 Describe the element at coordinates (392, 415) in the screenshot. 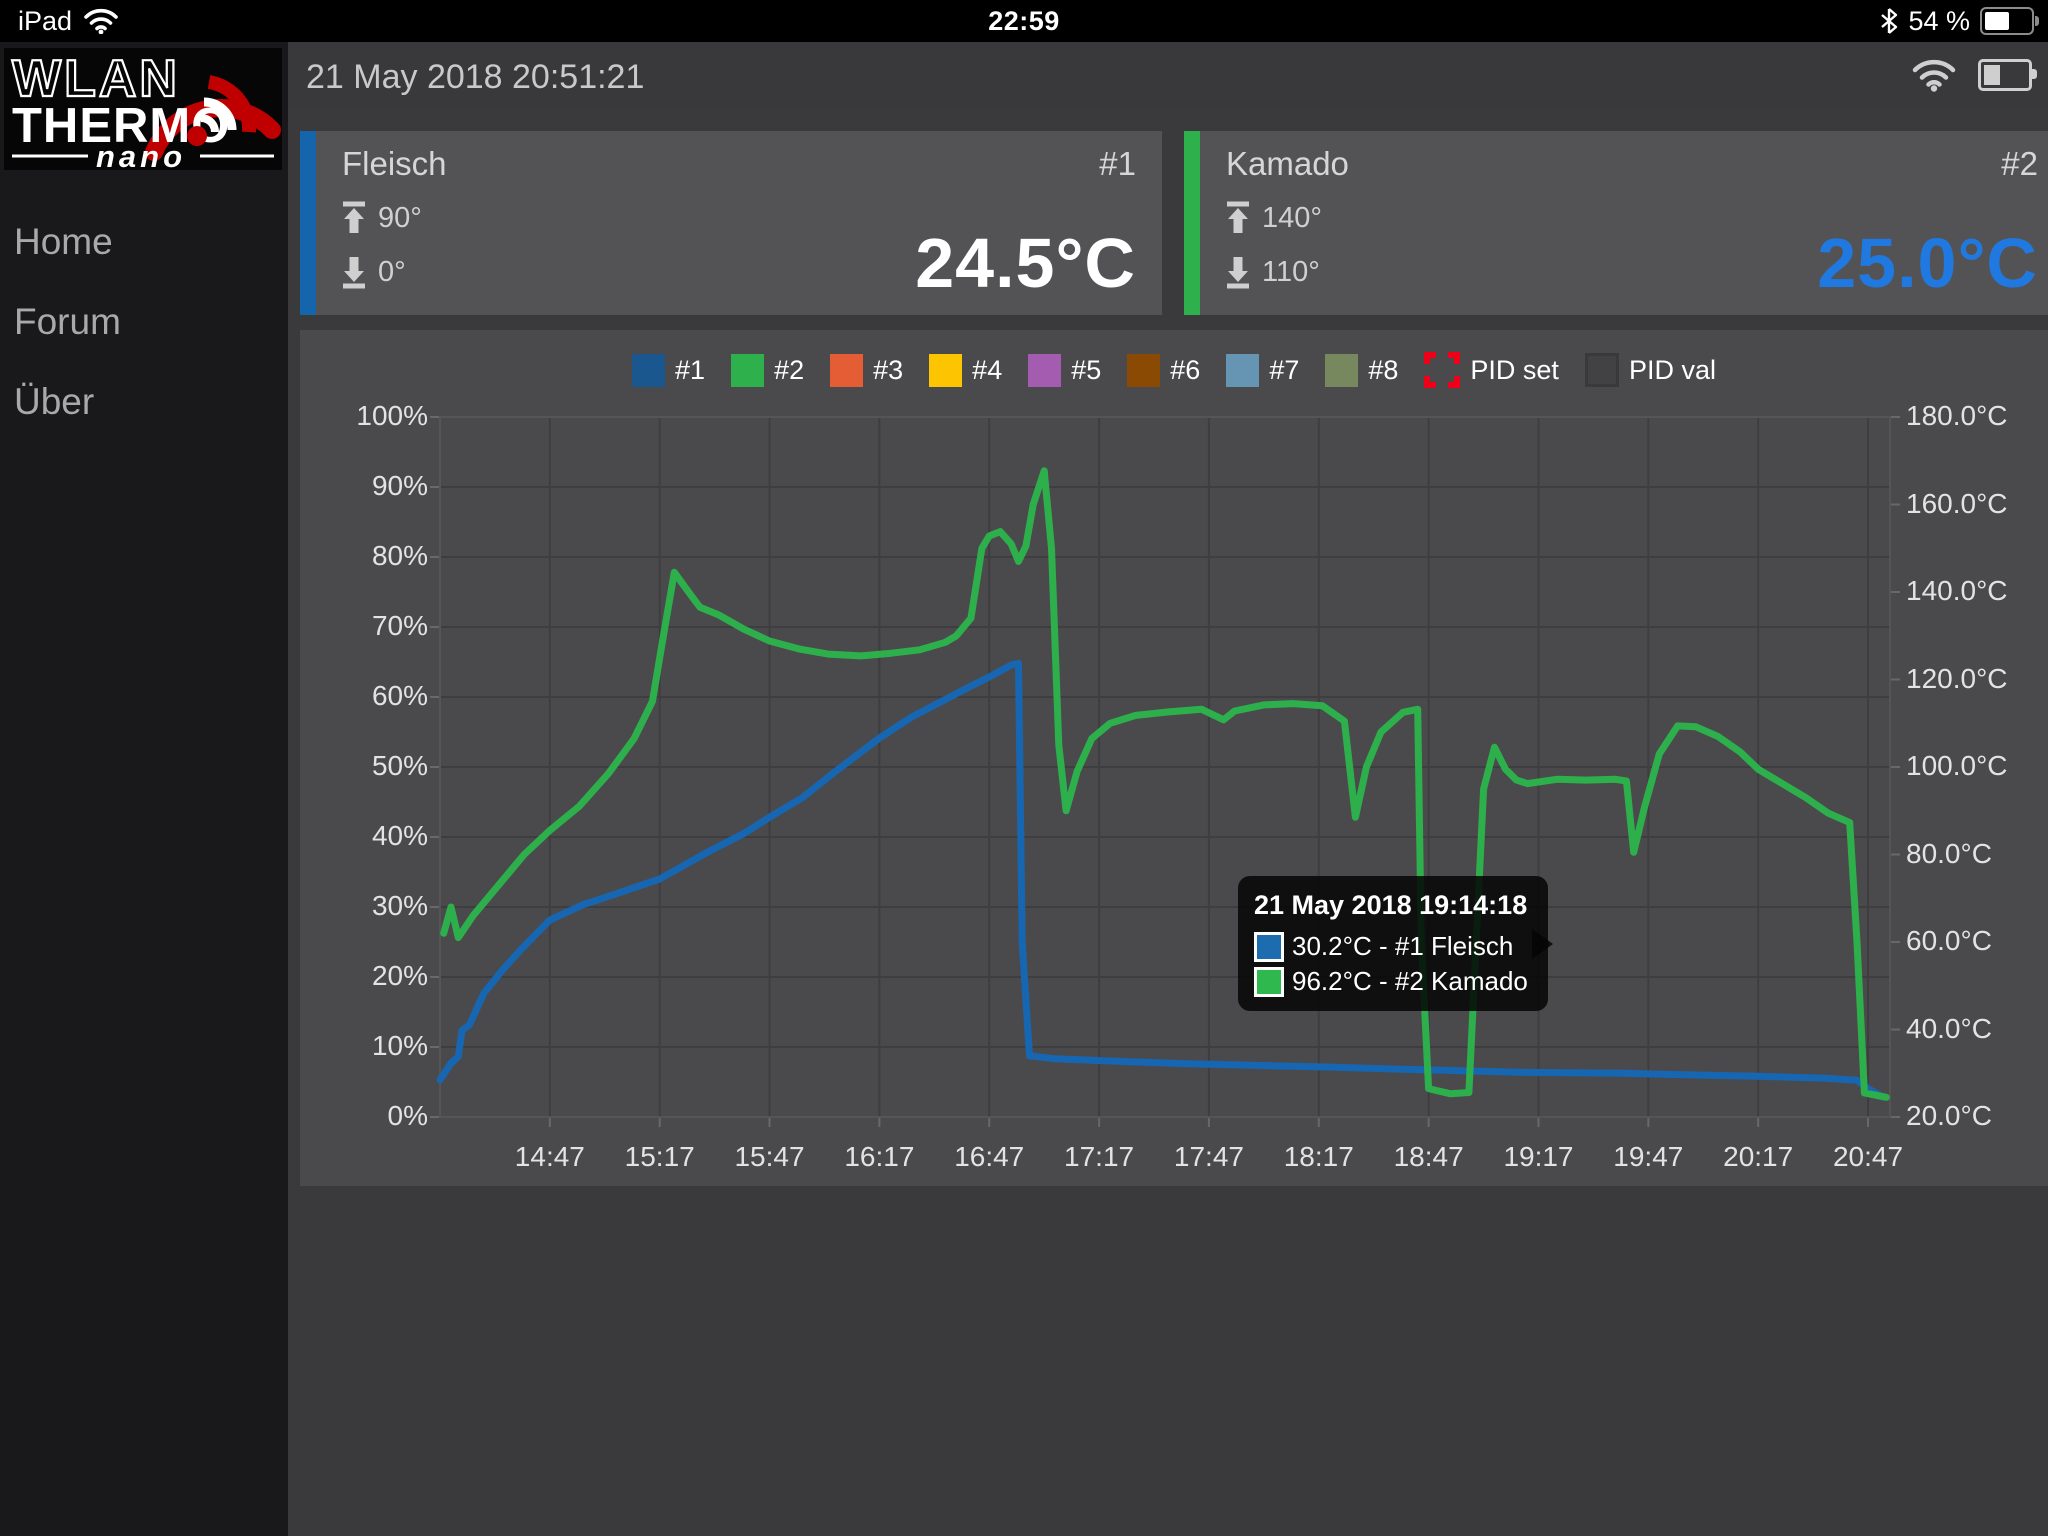

I see `y-axis-left-label: 100%` at that location.